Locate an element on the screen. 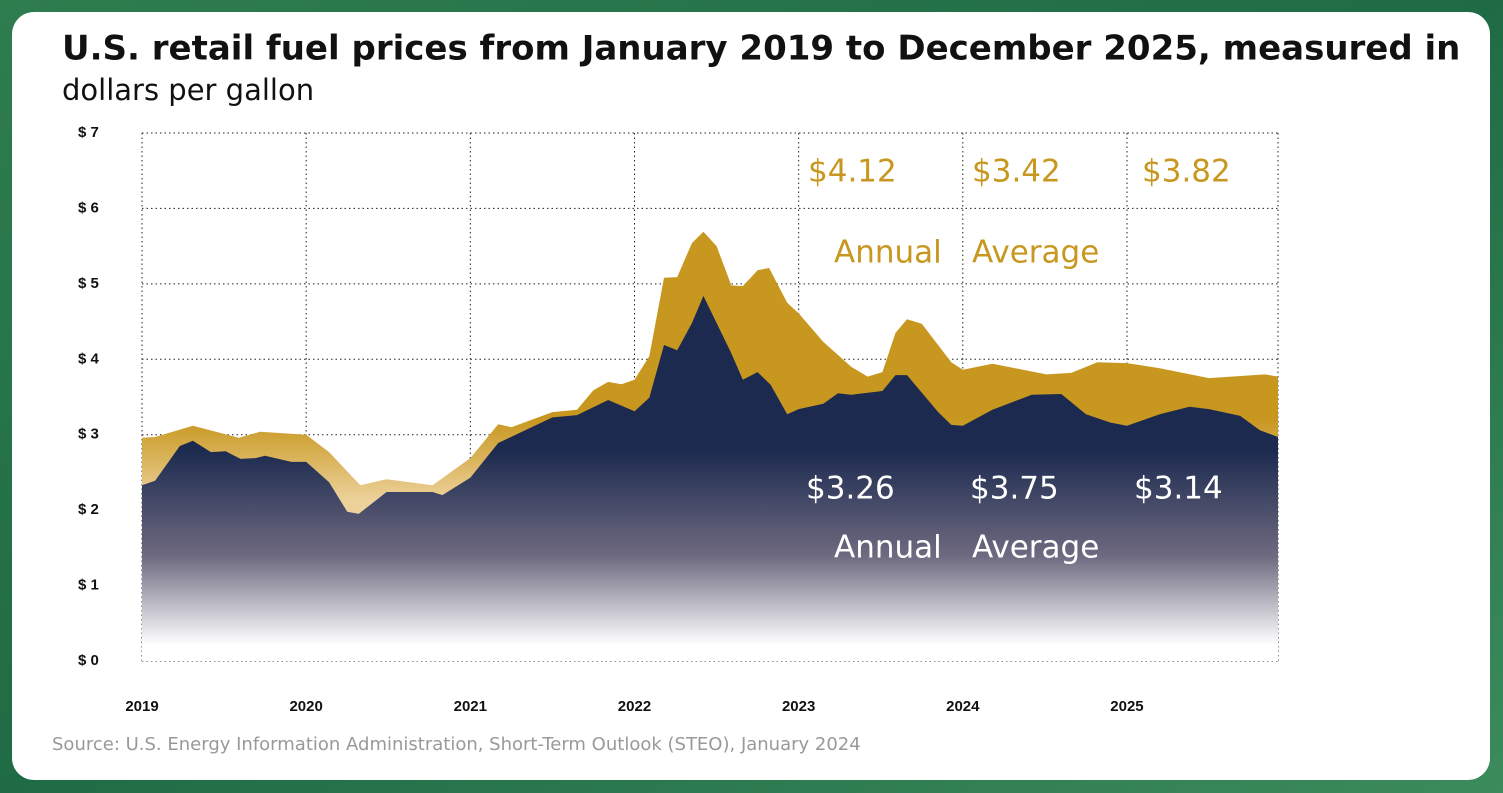 The height and width of the screenshot is (793, 1503). x-tick-label: 2024 is located at coordinates (963, 706).